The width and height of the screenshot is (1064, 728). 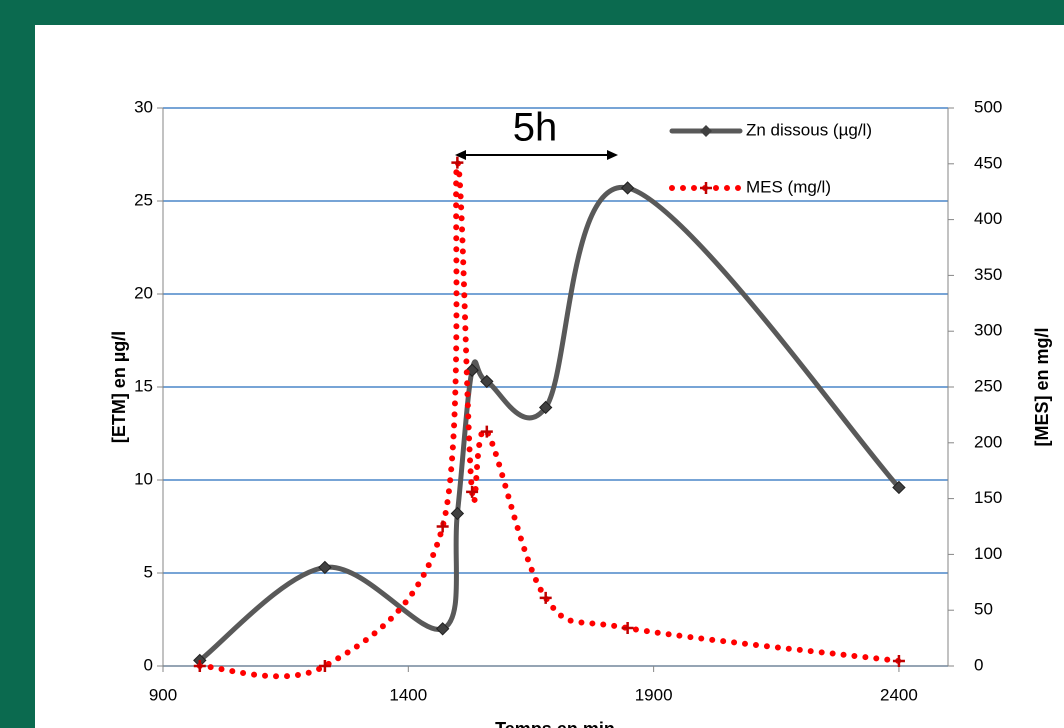 I want to click on y-tick-label: 10, so click(x=143, y=478).